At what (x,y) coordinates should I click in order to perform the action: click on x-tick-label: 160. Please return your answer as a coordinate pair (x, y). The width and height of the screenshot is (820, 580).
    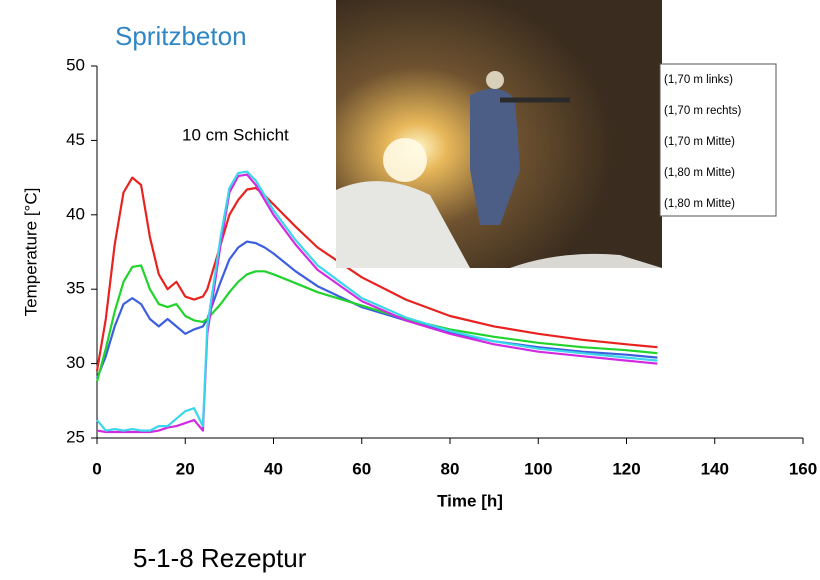
    Looking at the image, I should click on (803, 468).